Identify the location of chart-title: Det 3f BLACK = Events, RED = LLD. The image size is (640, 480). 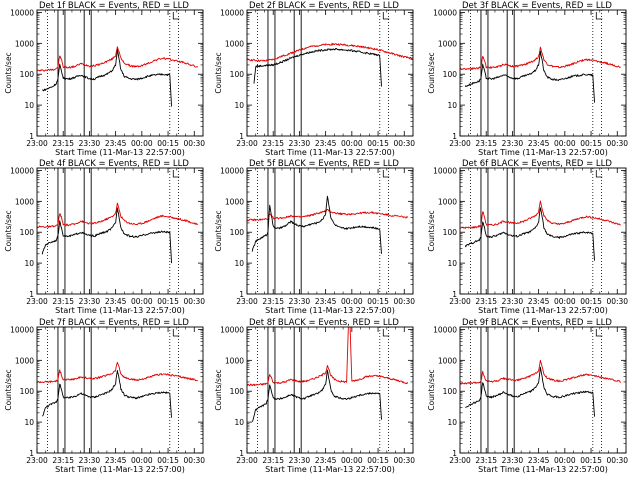
(537, 6).